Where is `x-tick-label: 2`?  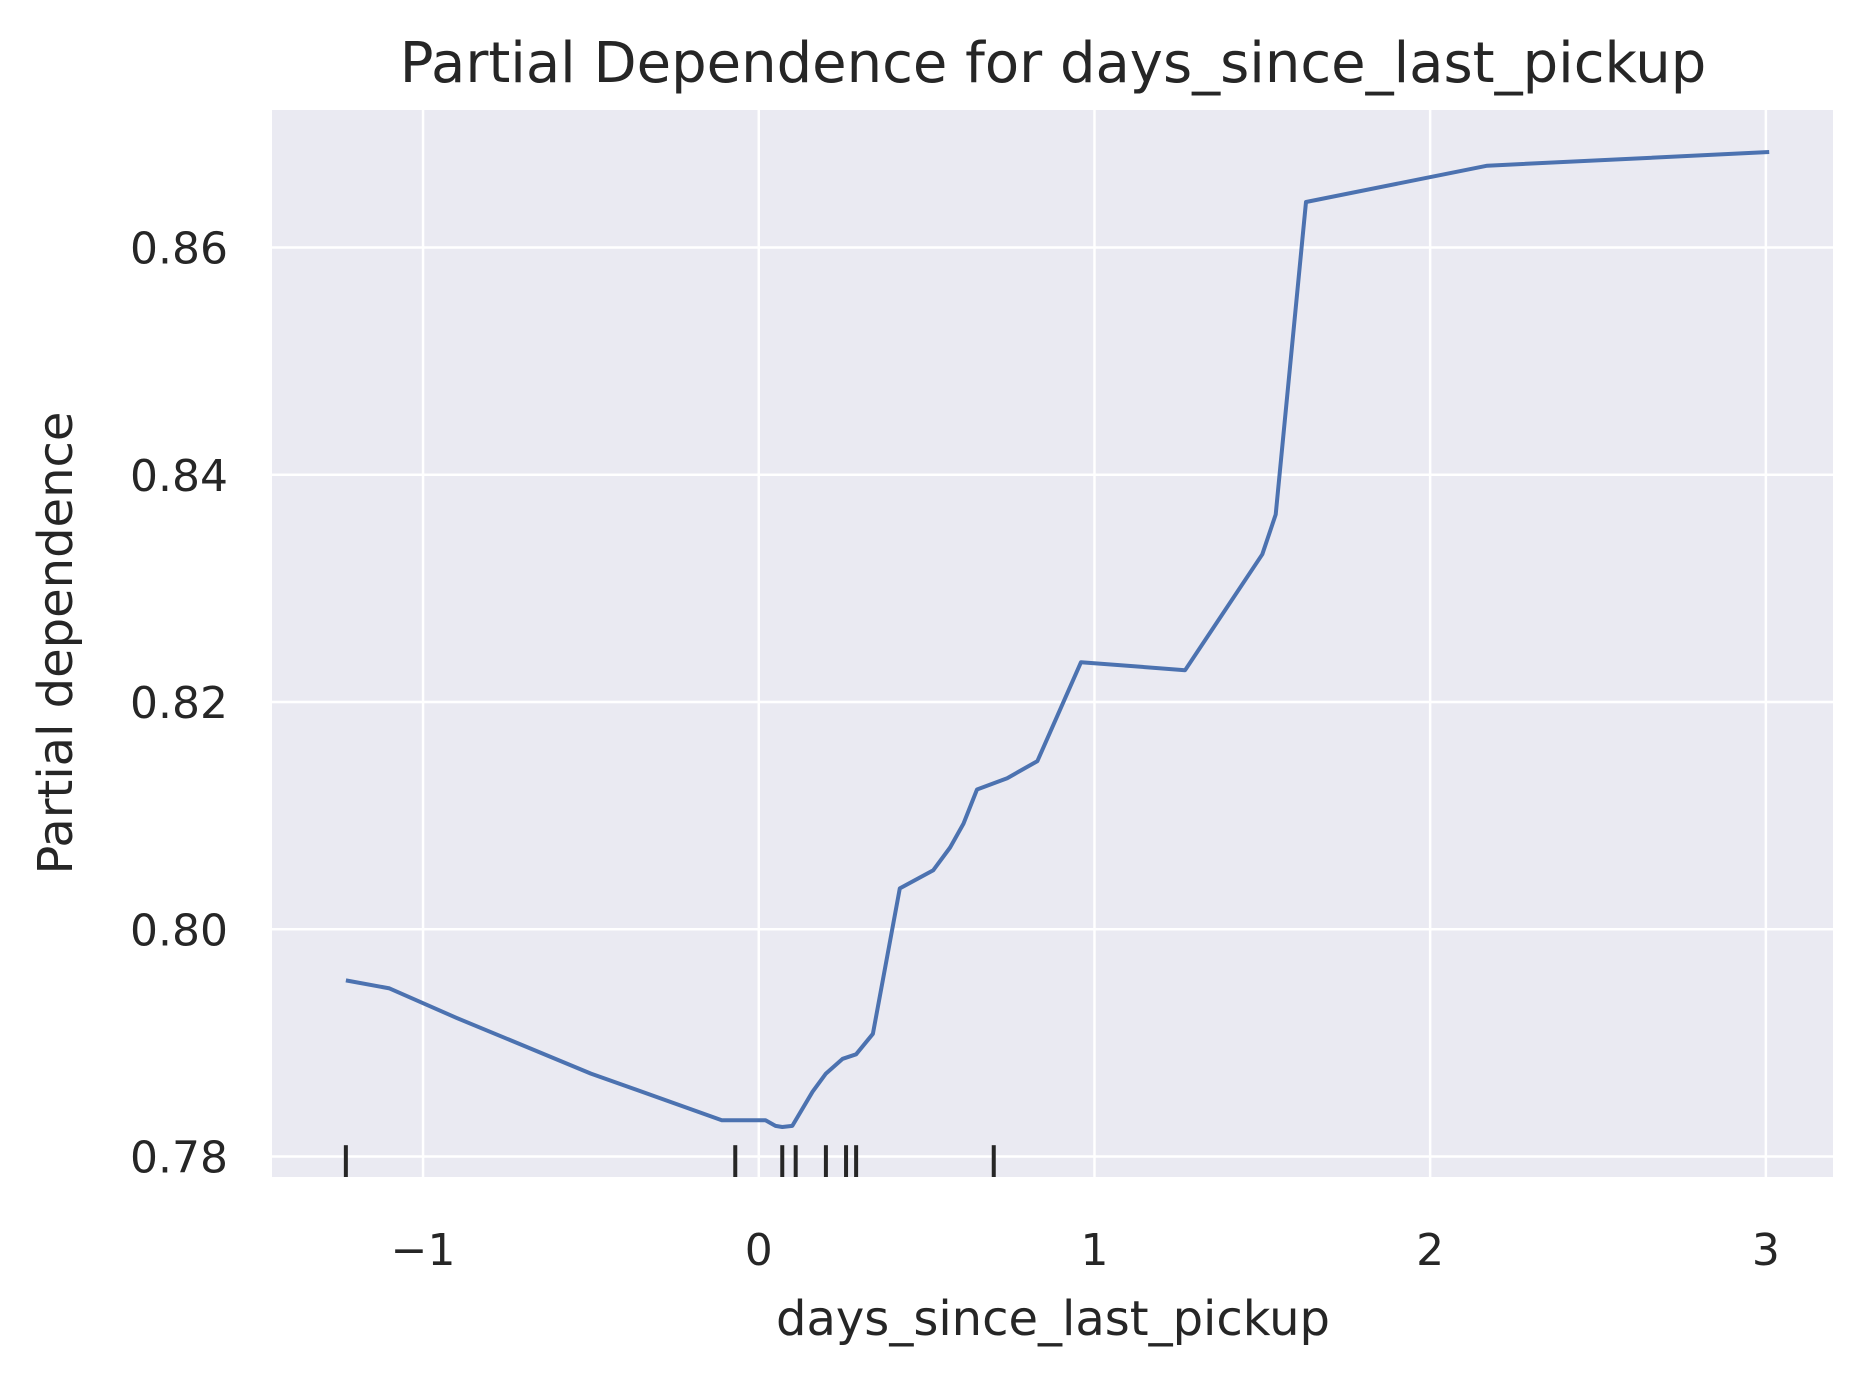 x-tick-label: 2 is located at coordinates (1430, 1250).